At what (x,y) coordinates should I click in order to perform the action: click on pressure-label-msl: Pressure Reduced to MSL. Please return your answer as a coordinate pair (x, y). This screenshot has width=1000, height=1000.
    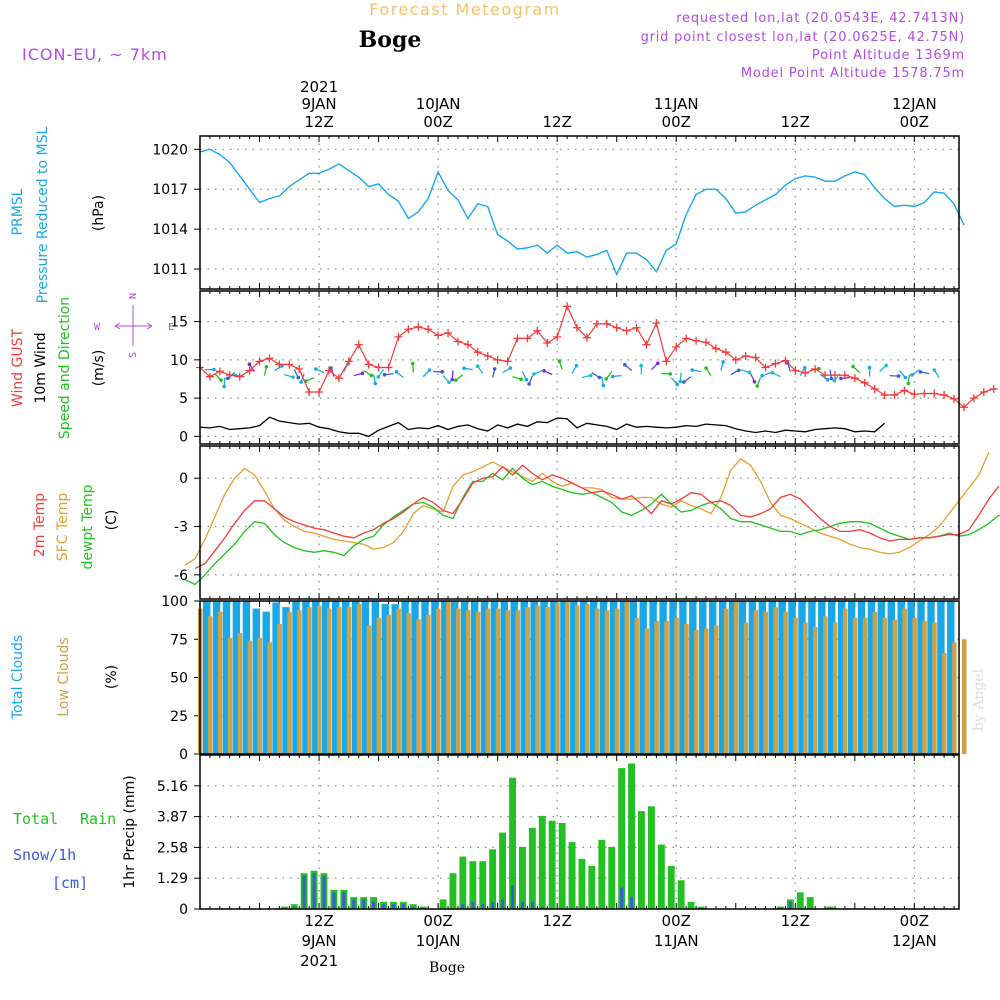
    Looking at the image, I should click on (43, 214).